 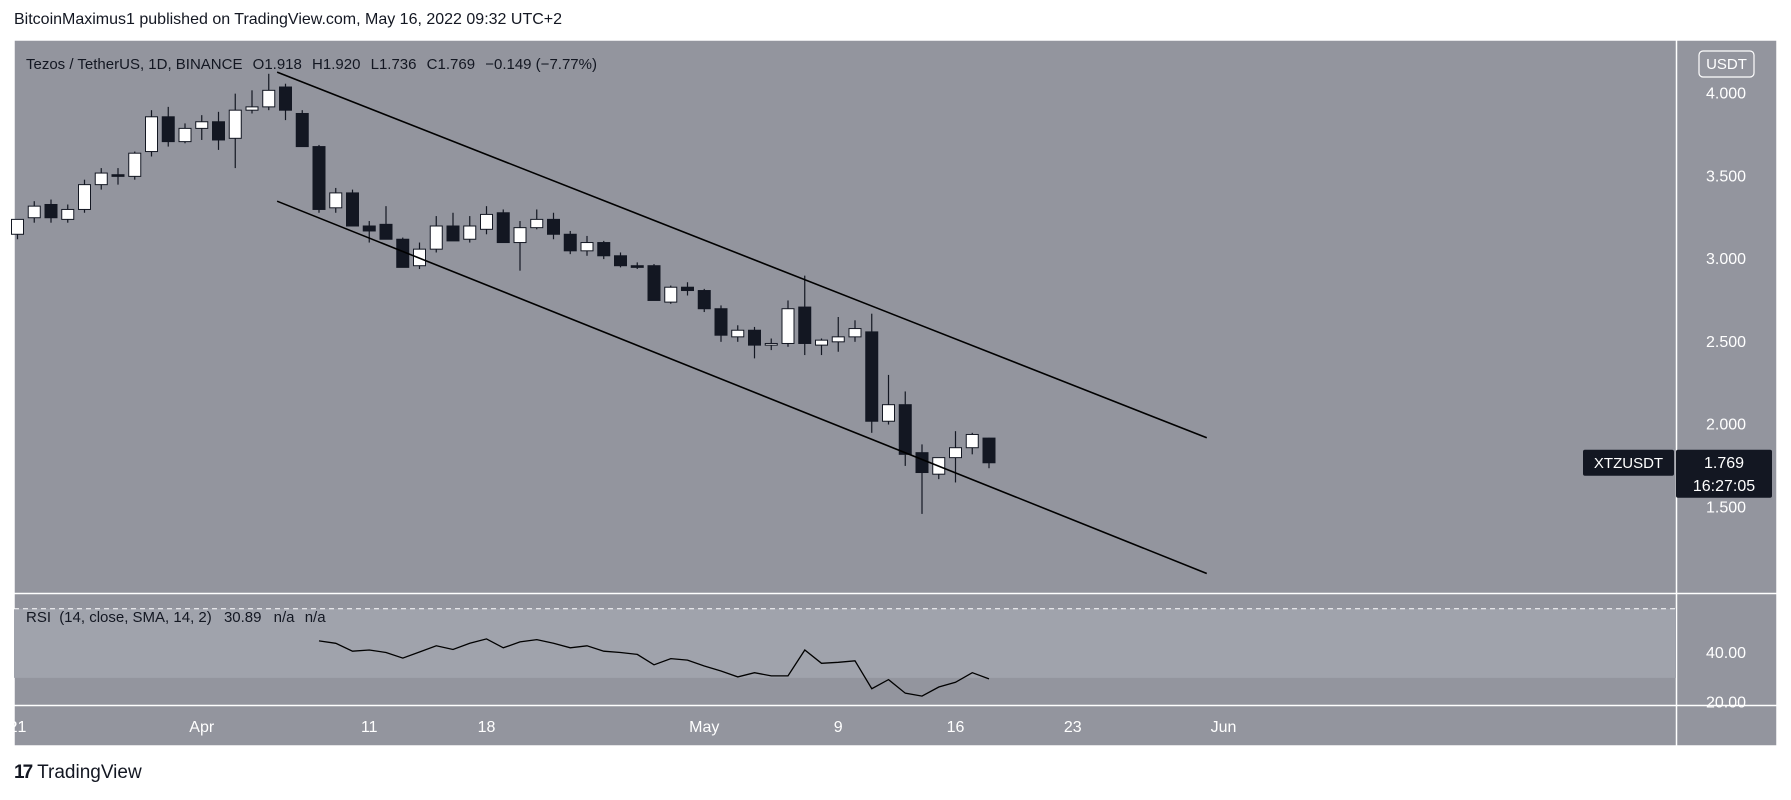 I want to click on currency-button-label: USDT, so click(x=1726, y=64).